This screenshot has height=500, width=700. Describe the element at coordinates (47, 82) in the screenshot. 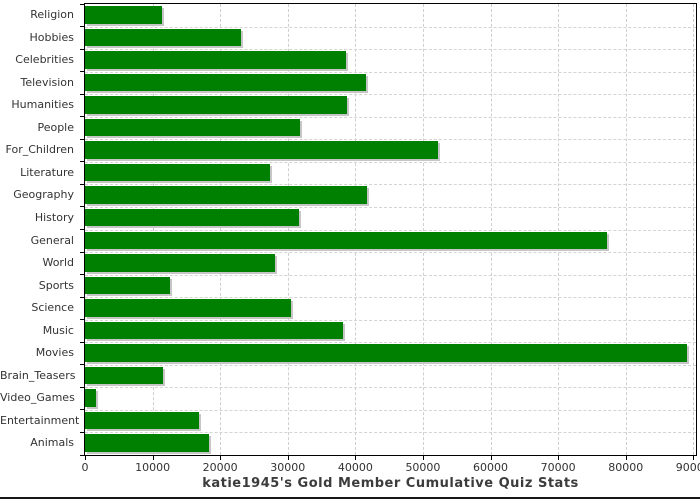

I see `category-label: Television` at that location.